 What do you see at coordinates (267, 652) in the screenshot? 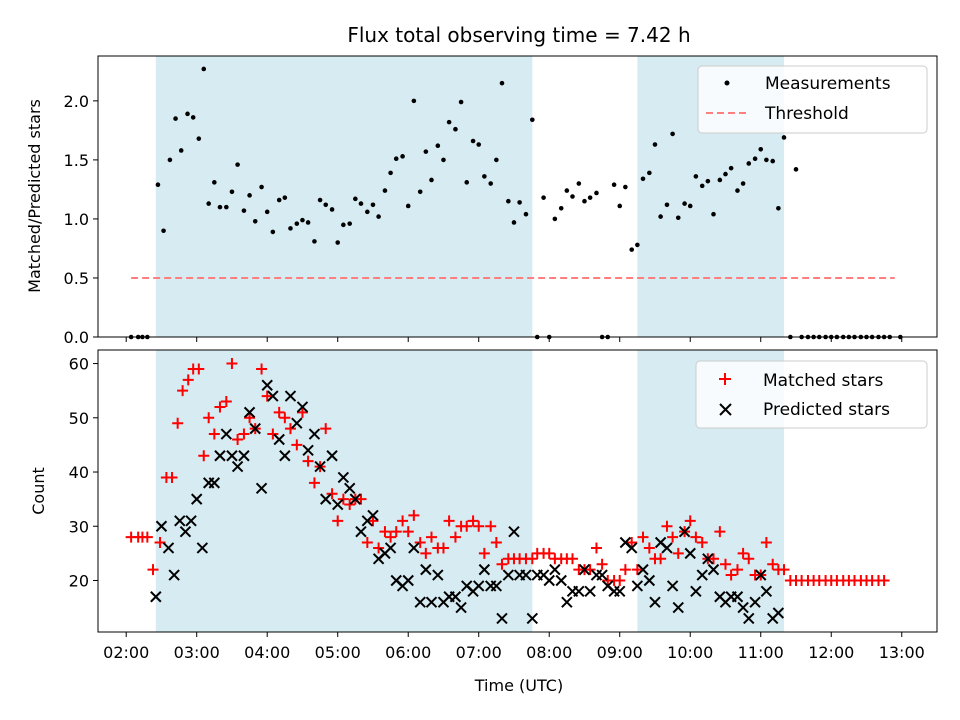
I see `x-tick-label: 04:00` at bounding box center [267, 652].